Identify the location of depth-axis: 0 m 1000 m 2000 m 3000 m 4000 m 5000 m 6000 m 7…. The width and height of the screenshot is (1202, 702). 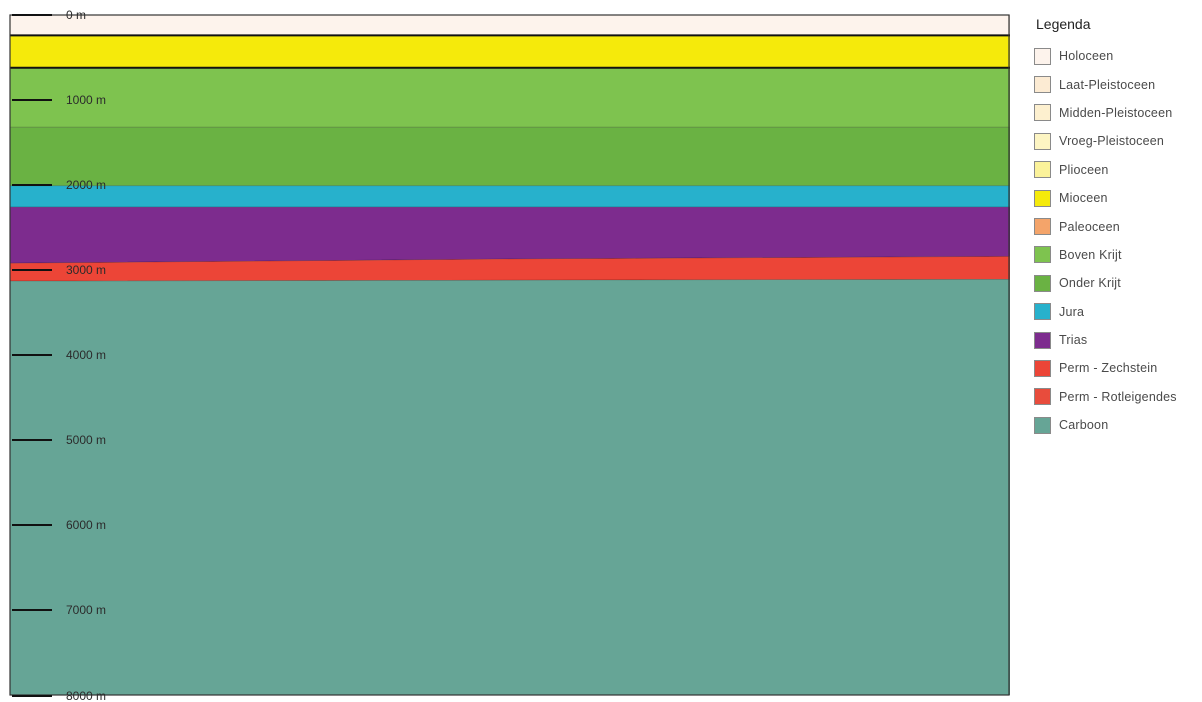
(59, 355).